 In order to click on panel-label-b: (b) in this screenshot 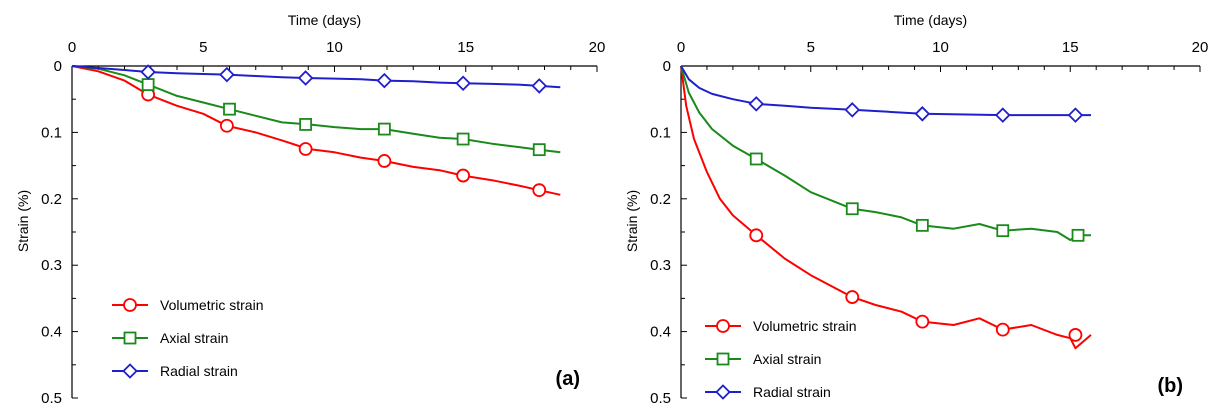, I will do `click(1170, 386)`.